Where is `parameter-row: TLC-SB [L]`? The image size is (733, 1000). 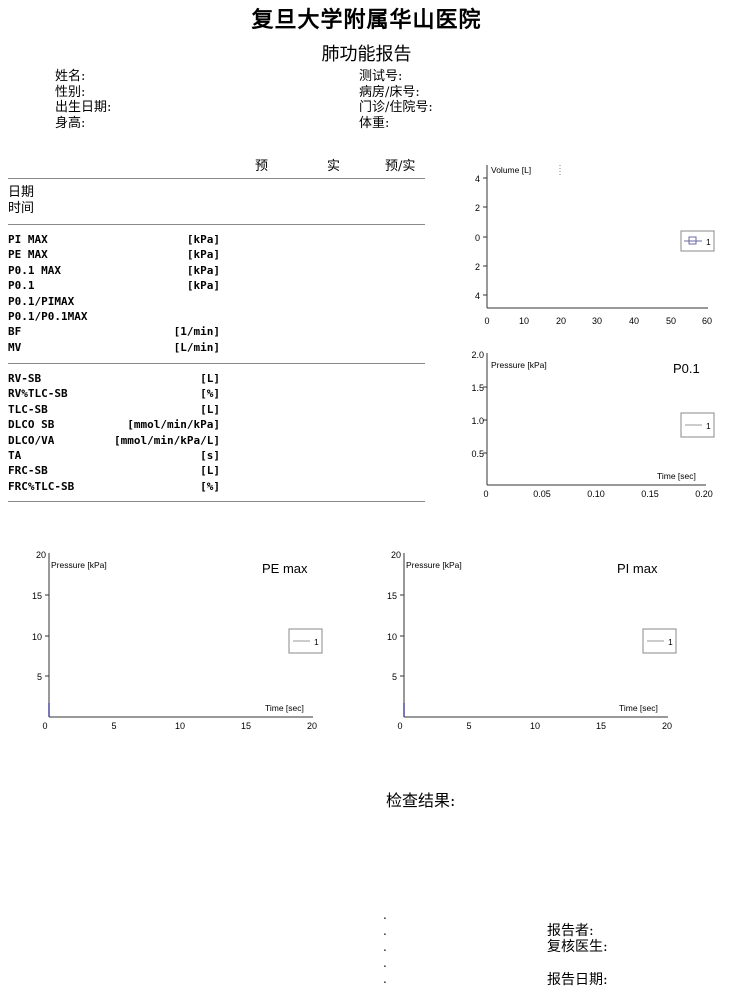
parameter-row: TLC-SB [L] is located at coordinates (114, 410).